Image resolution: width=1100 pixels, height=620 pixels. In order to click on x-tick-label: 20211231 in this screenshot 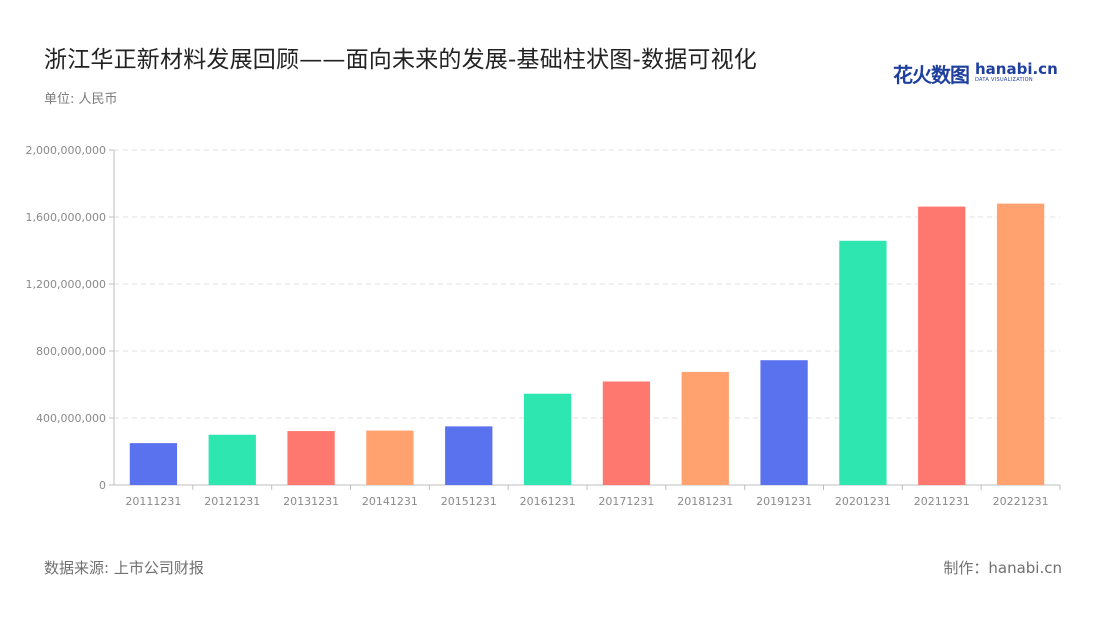, I will do `click(942, 501)`.